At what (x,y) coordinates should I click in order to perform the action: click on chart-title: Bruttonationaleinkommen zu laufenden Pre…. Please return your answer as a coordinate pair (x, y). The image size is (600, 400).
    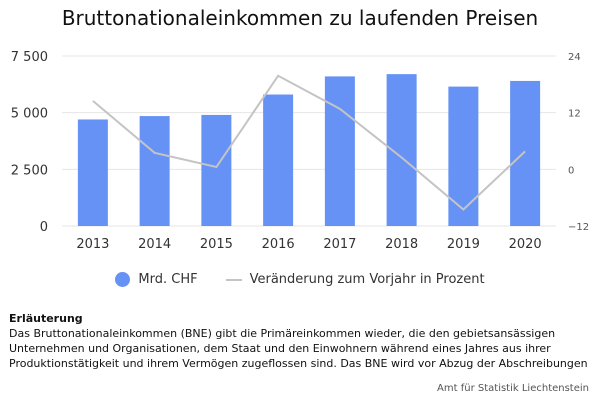
    Looking at the image, I should click on (300, 18).